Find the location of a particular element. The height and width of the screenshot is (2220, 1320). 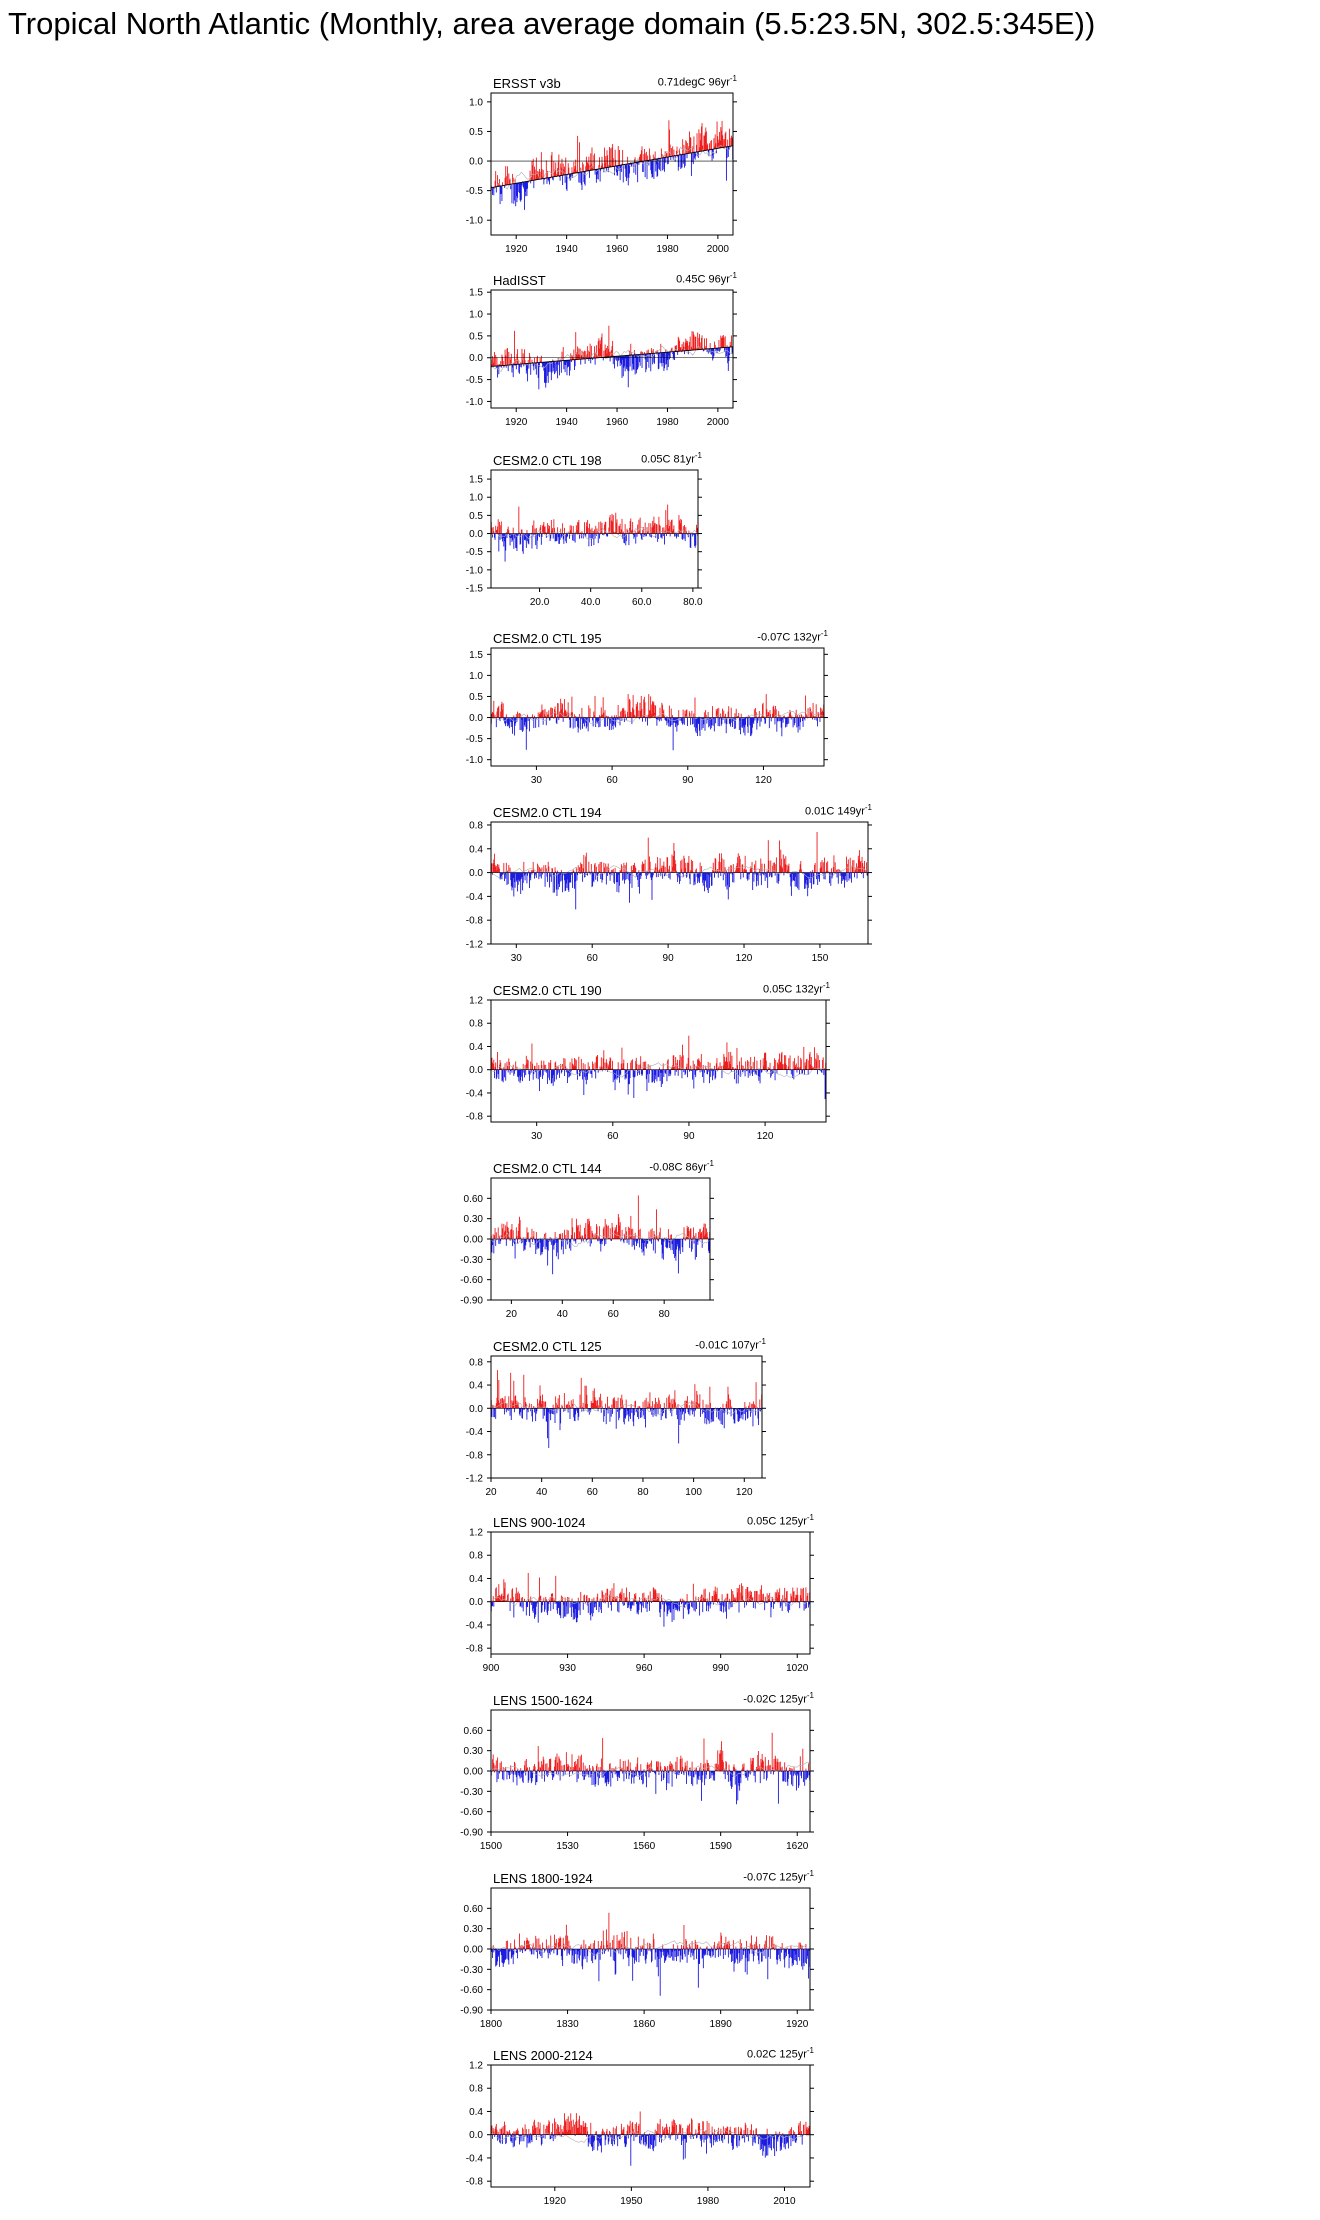

y-tick-label: -1.2 is located at coordinates (475, 1479).